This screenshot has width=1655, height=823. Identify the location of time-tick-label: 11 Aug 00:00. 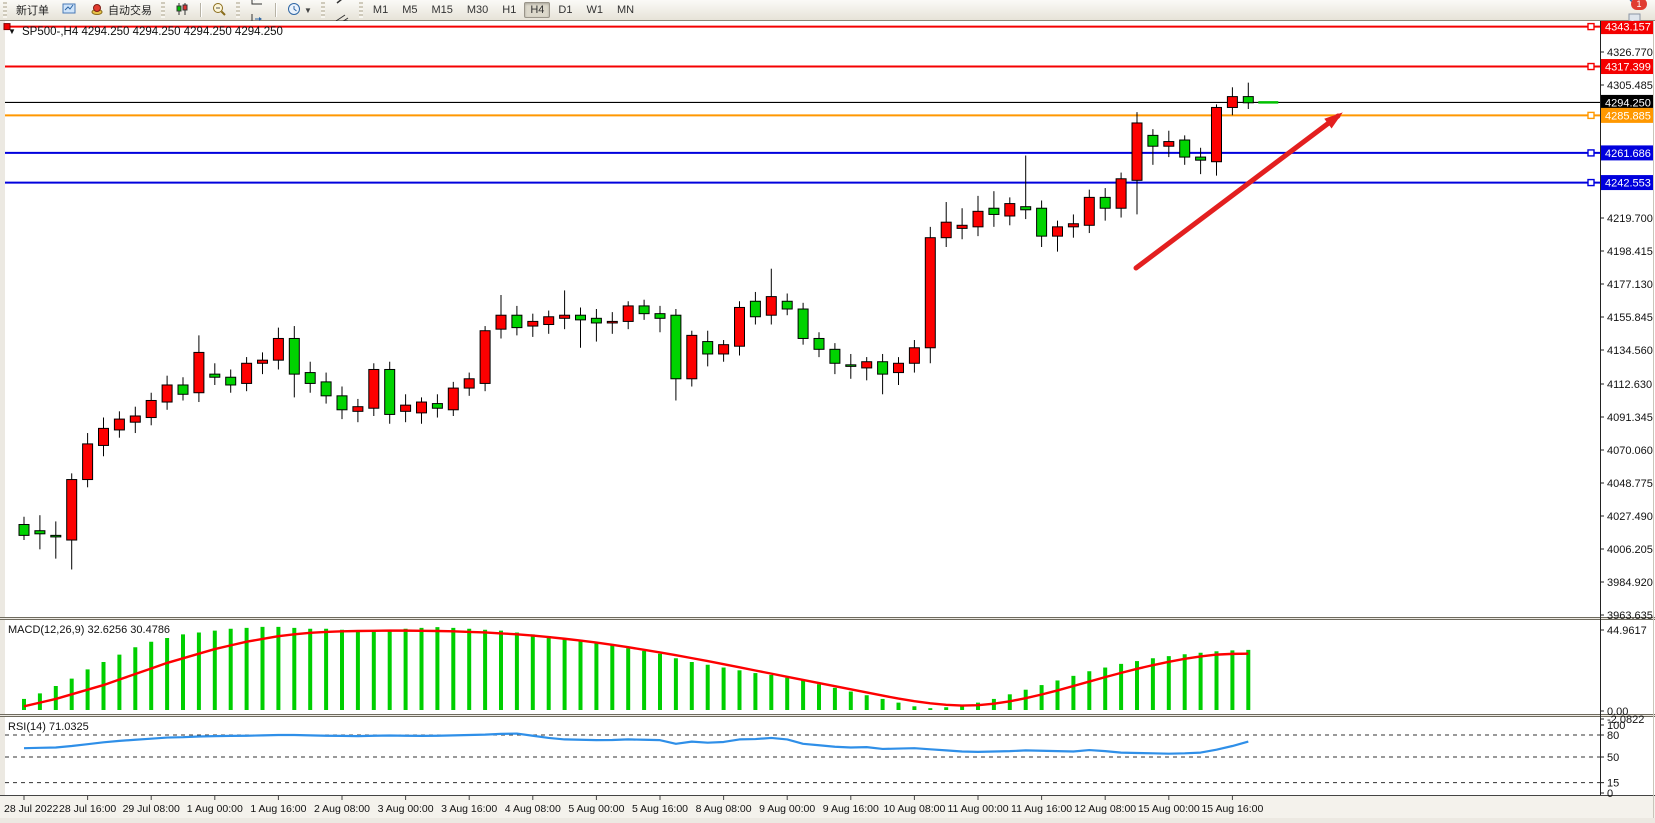
(977, 809).